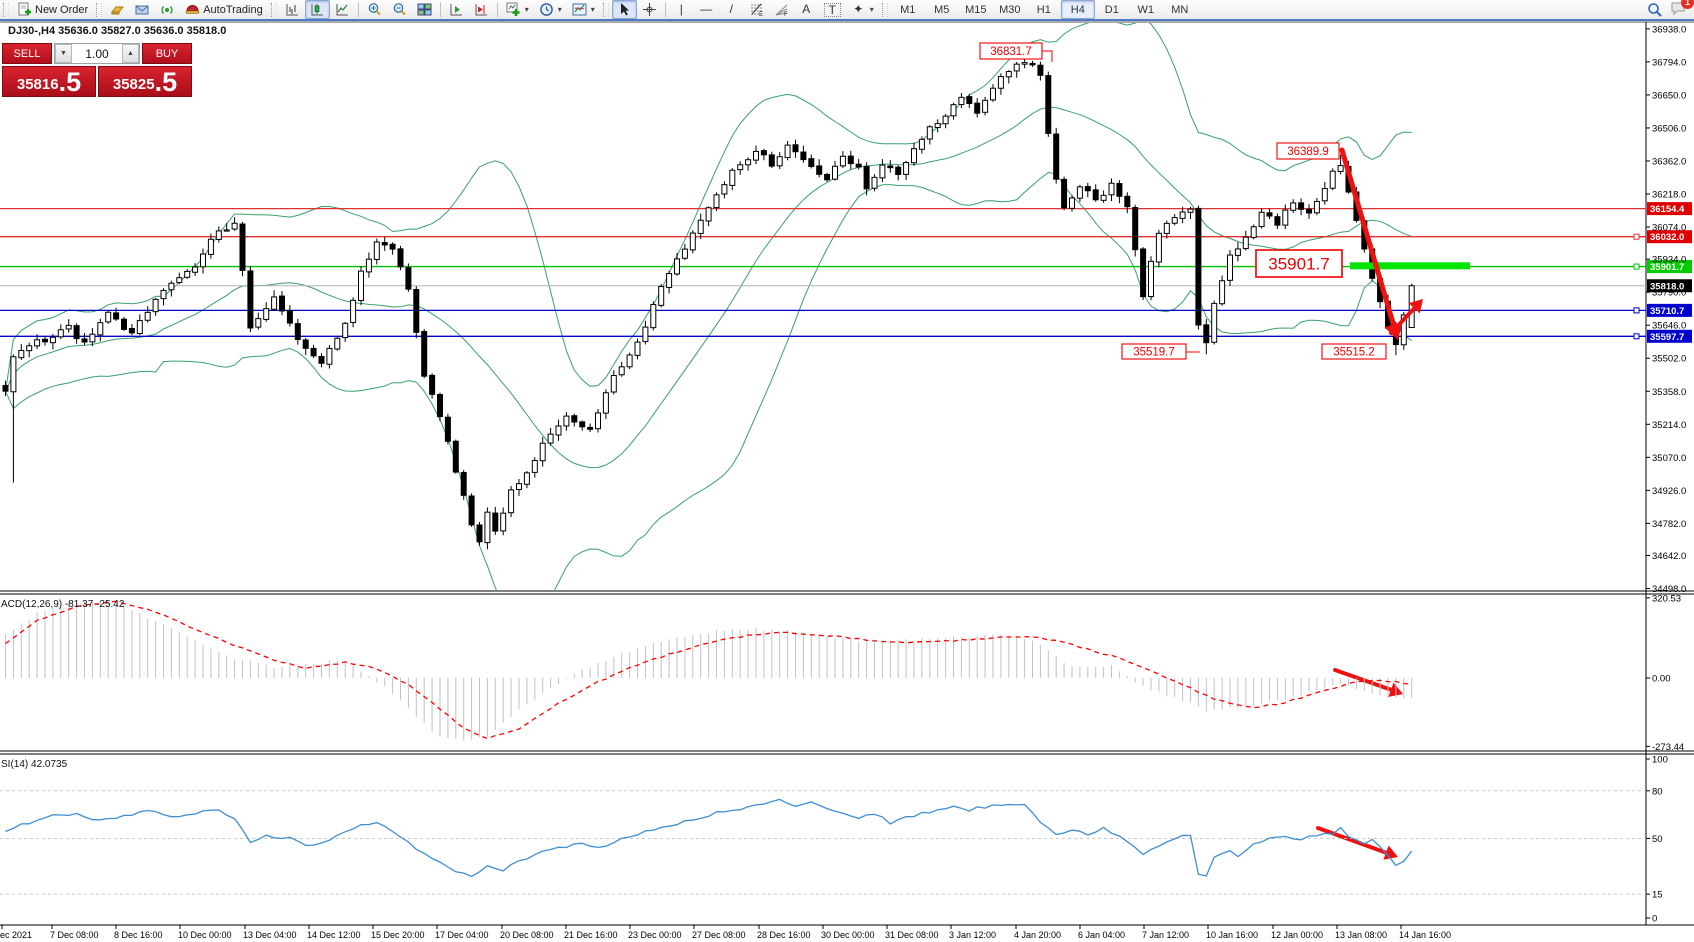  Describe the element at coordinates (912, 935) in the screenshot. I see `date-tick-label: 31 Dec 08:00` at that location.